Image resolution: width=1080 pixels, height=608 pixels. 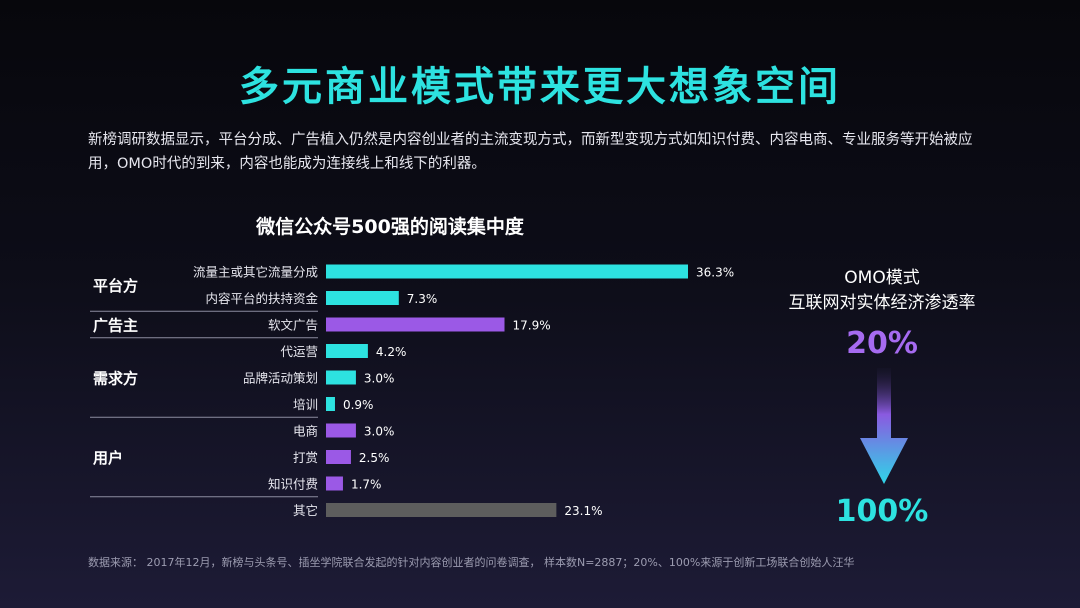 What do you see at coordinates (261, 298) in the screenshot?
I see `category-label: 内容平台的扶持资金` at bounding box center [261, 298].